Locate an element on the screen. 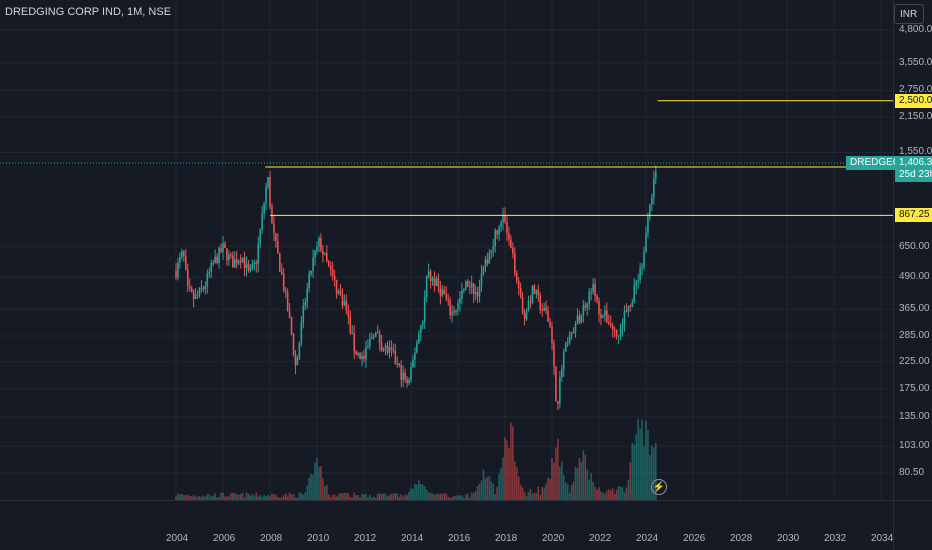  lightning-icon: ⚡ is located at coordinates (659, 487).